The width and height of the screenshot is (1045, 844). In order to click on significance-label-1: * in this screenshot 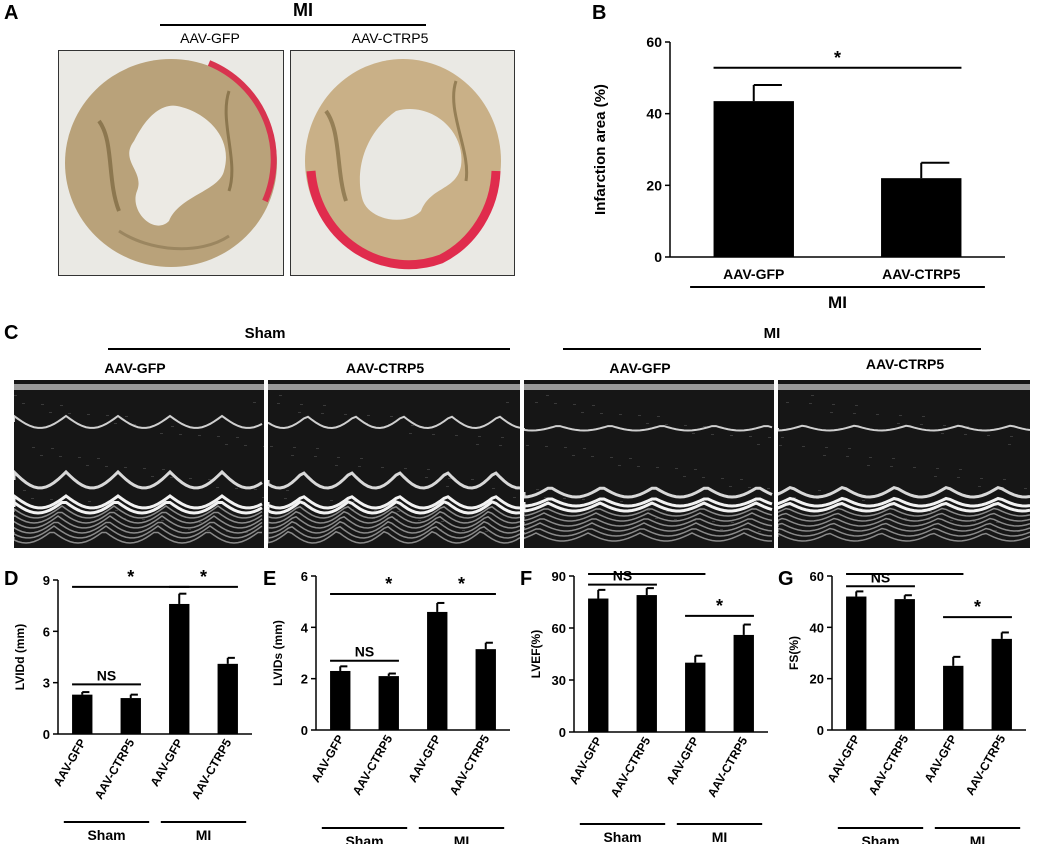, I will do `click(646, 570)`.